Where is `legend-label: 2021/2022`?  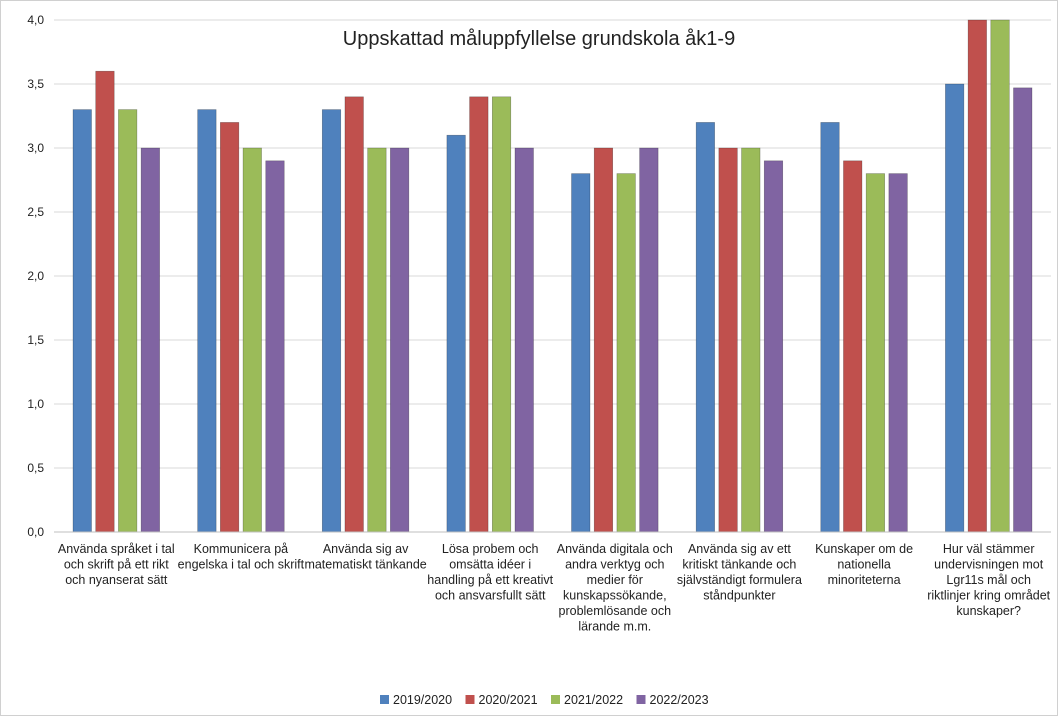
legend-label: 2021/2022 is located at coordinates (593, 700).